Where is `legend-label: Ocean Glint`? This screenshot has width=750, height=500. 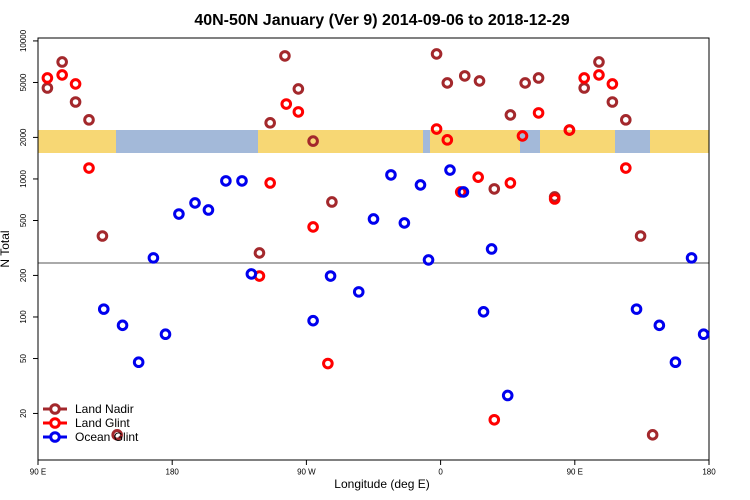
legend-label: Ocean Glint is located at coordinates (107, 437).